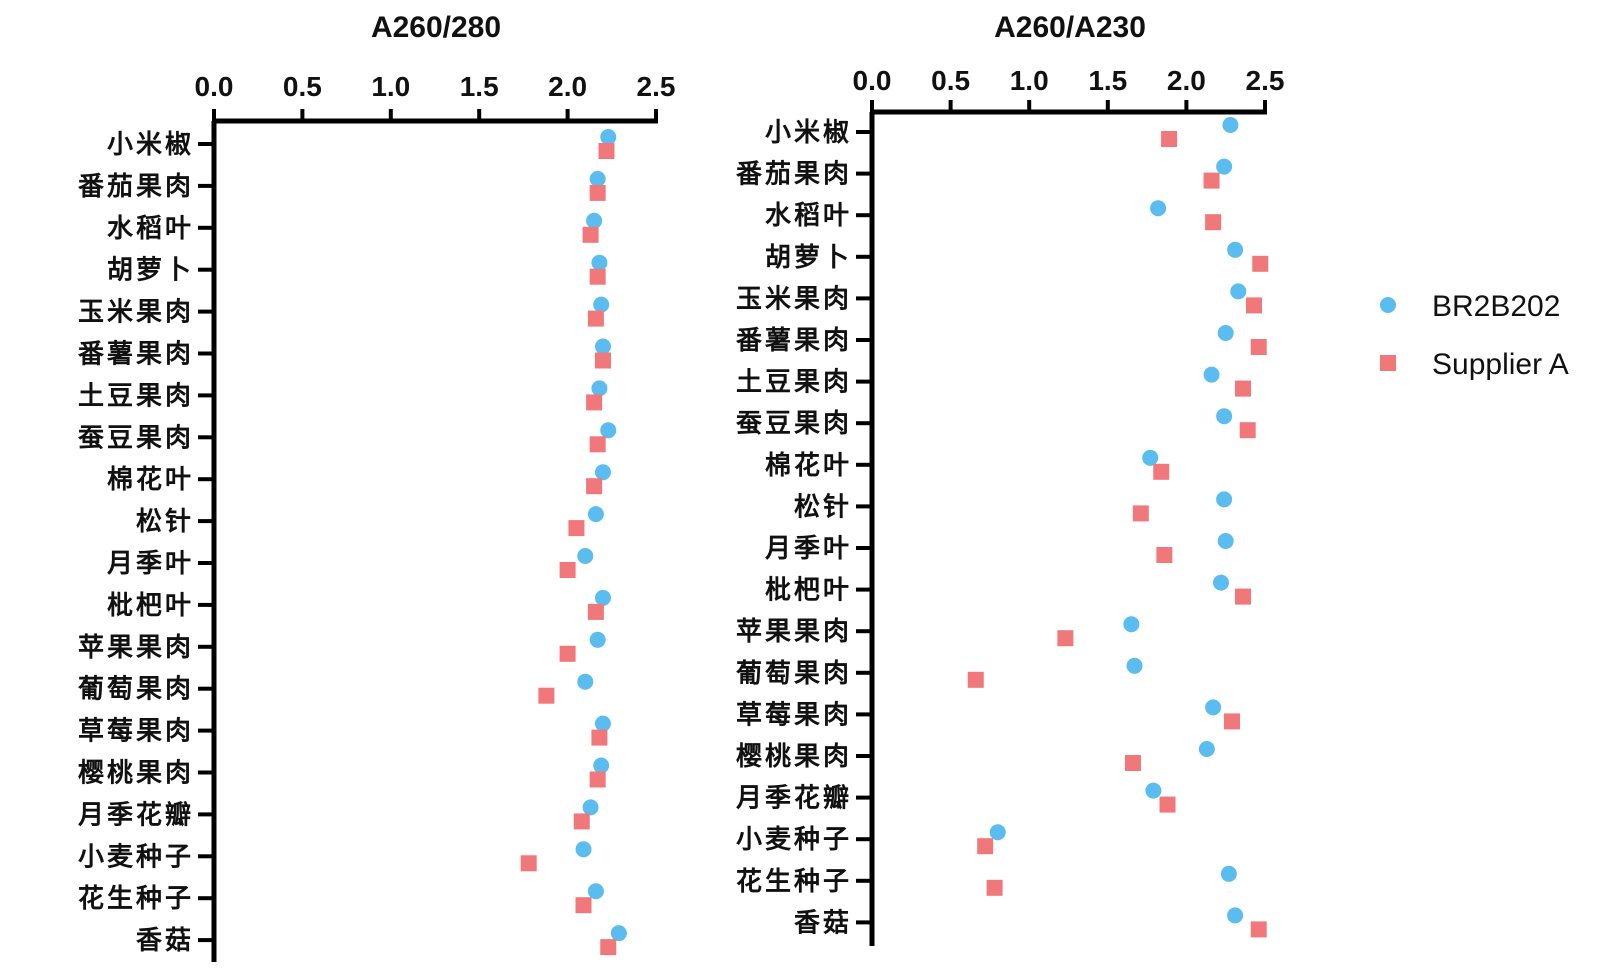 Image resolution: width=1612 pixels, height=976 pixels. I want to click on category-label: 松针, so click(823, 507).